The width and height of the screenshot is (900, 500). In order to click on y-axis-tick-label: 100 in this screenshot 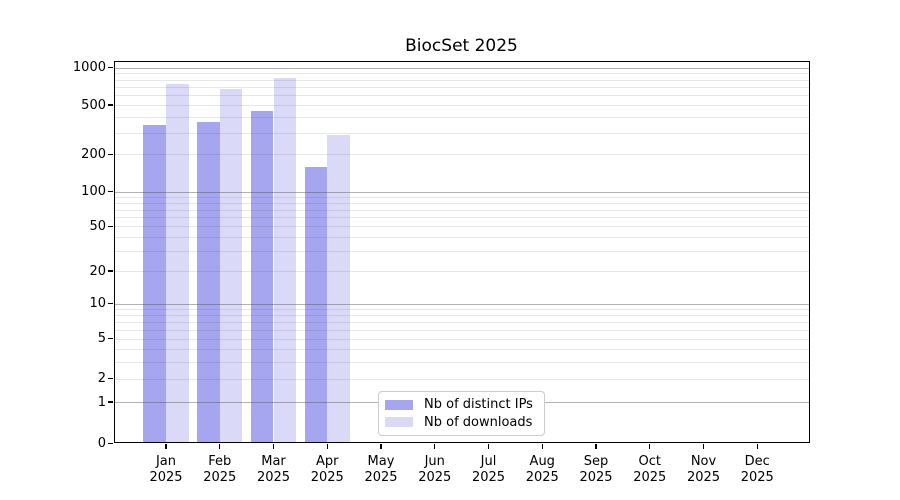, I will do `click(93, 192)`.